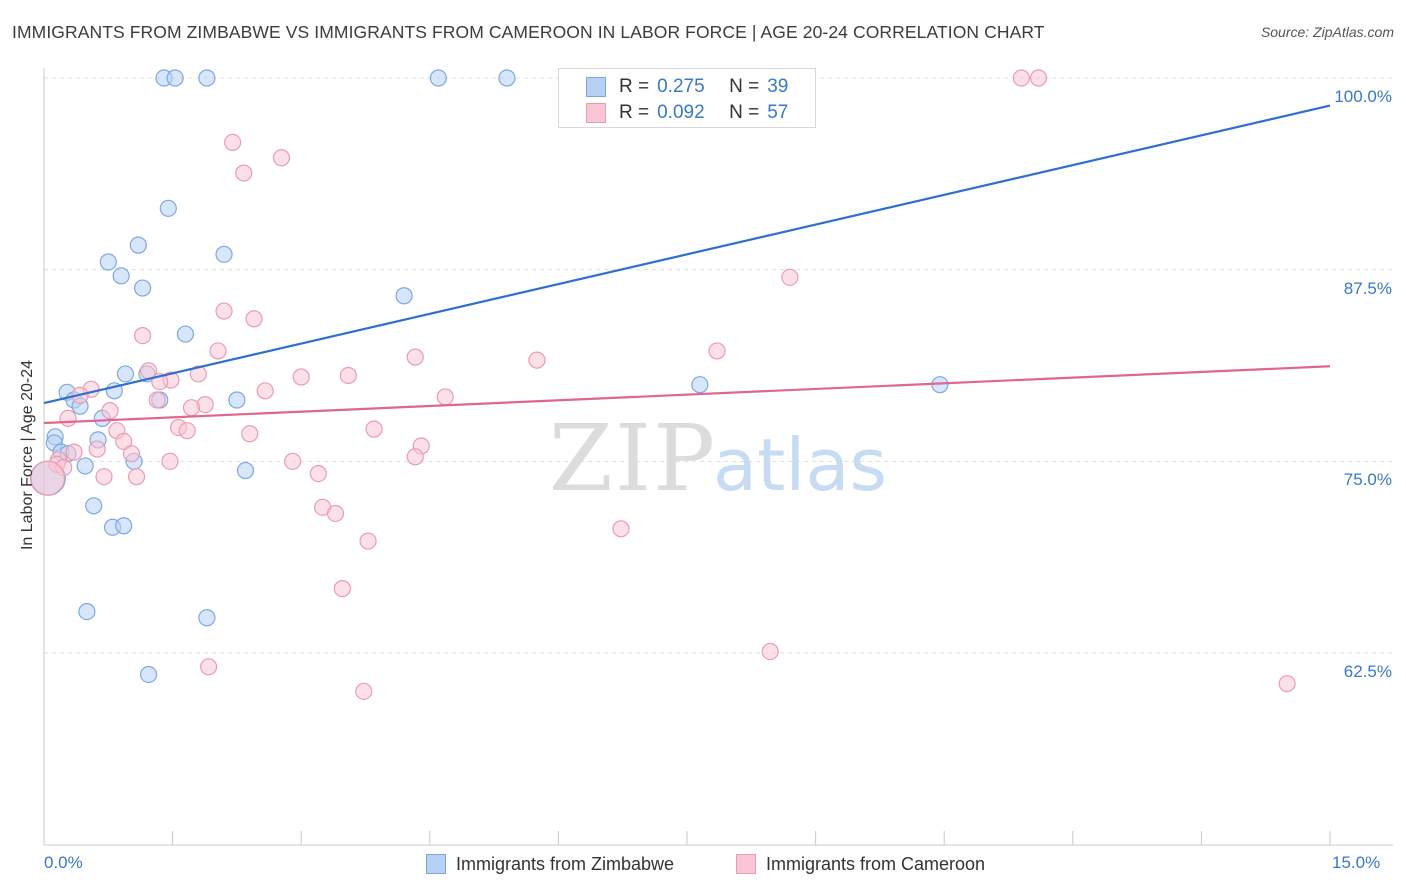  What do you see at coordinates (1367, 288) in the screenshot?
I see `y-tick-label: 87.5%` at bounding box center [1367, 288].